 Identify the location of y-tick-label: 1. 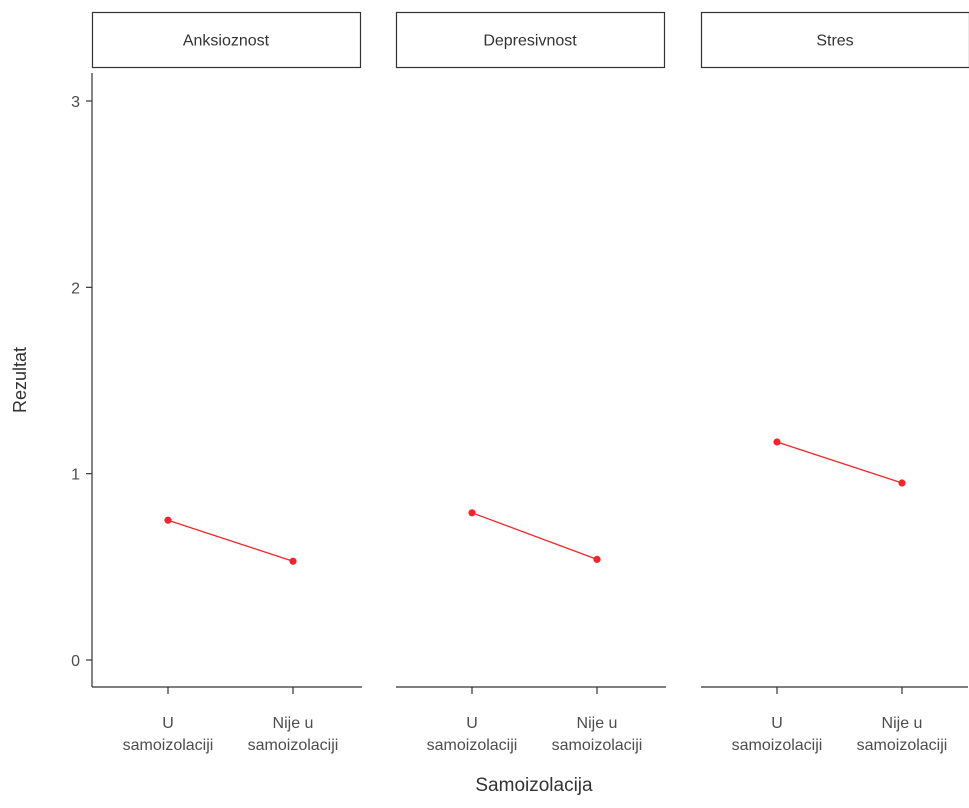
(75, 475).